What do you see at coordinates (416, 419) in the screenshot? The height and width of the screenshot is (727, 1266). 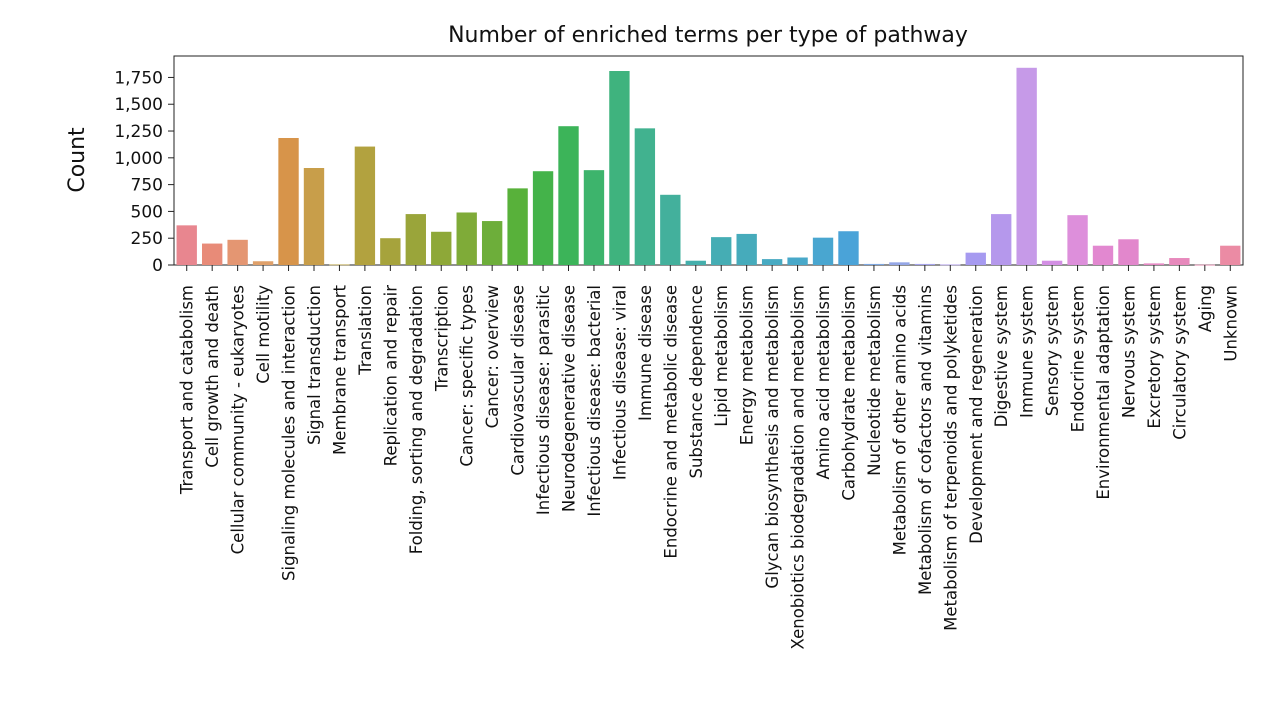 I see `x-tick-label: Folding, sorting and degradation` at bounding box center [416, 419].